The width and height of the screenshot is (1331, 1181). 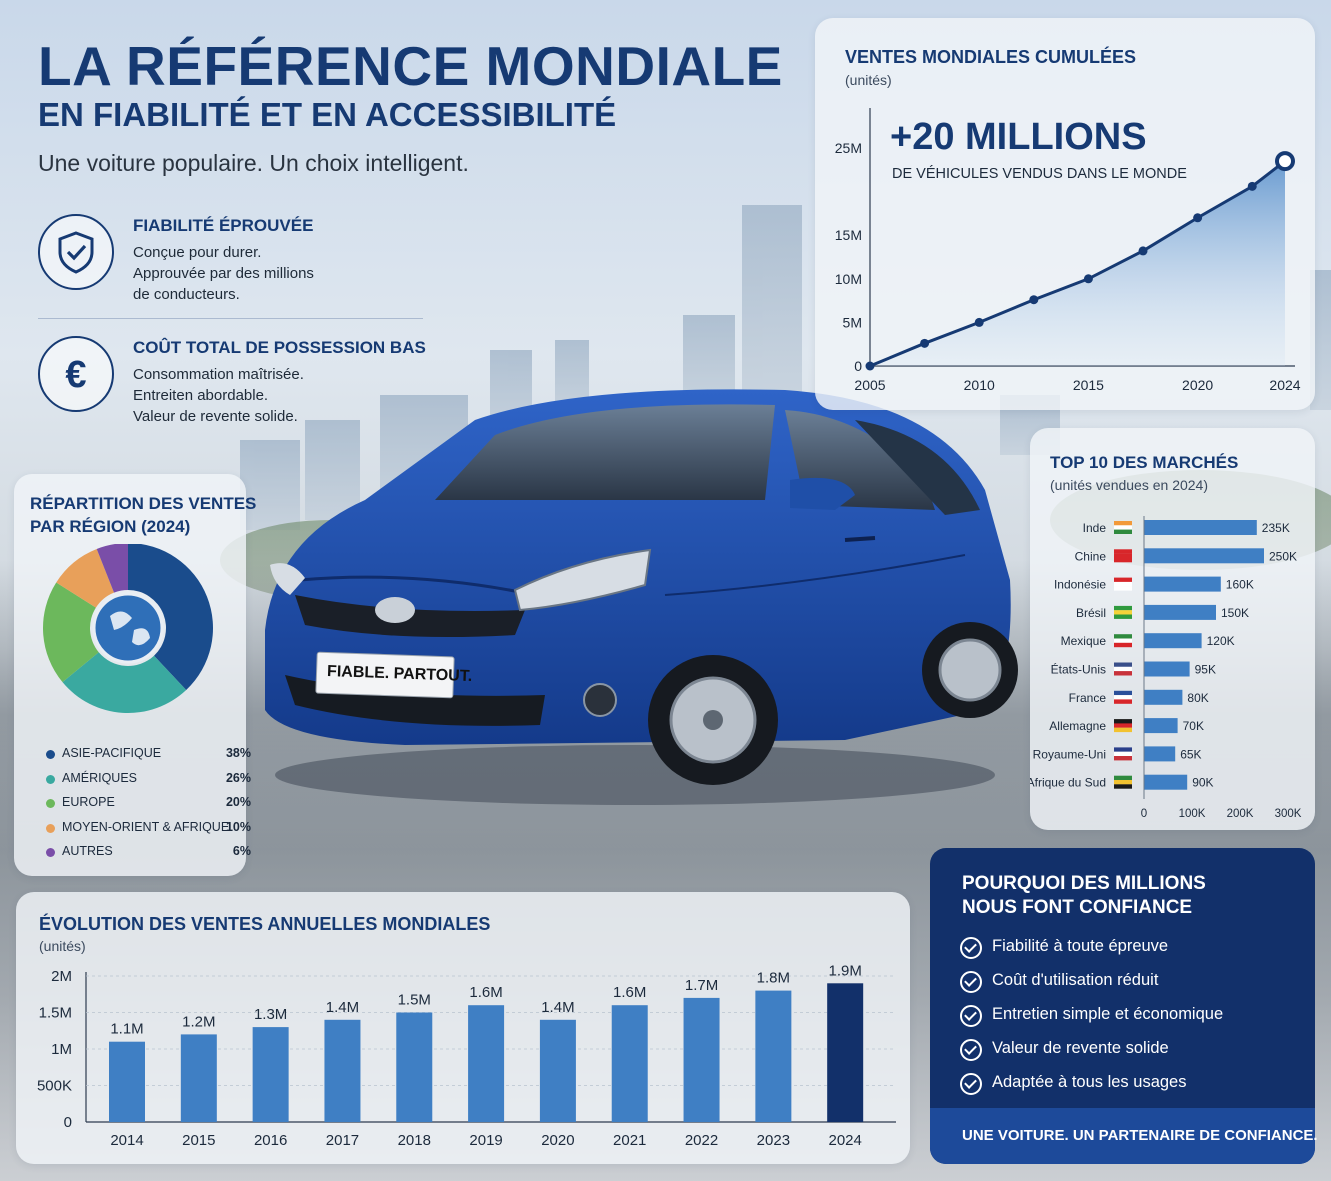 I want to click on why-item-label: Fiabilité à toute épreuve, so click(x=1080, y=946).